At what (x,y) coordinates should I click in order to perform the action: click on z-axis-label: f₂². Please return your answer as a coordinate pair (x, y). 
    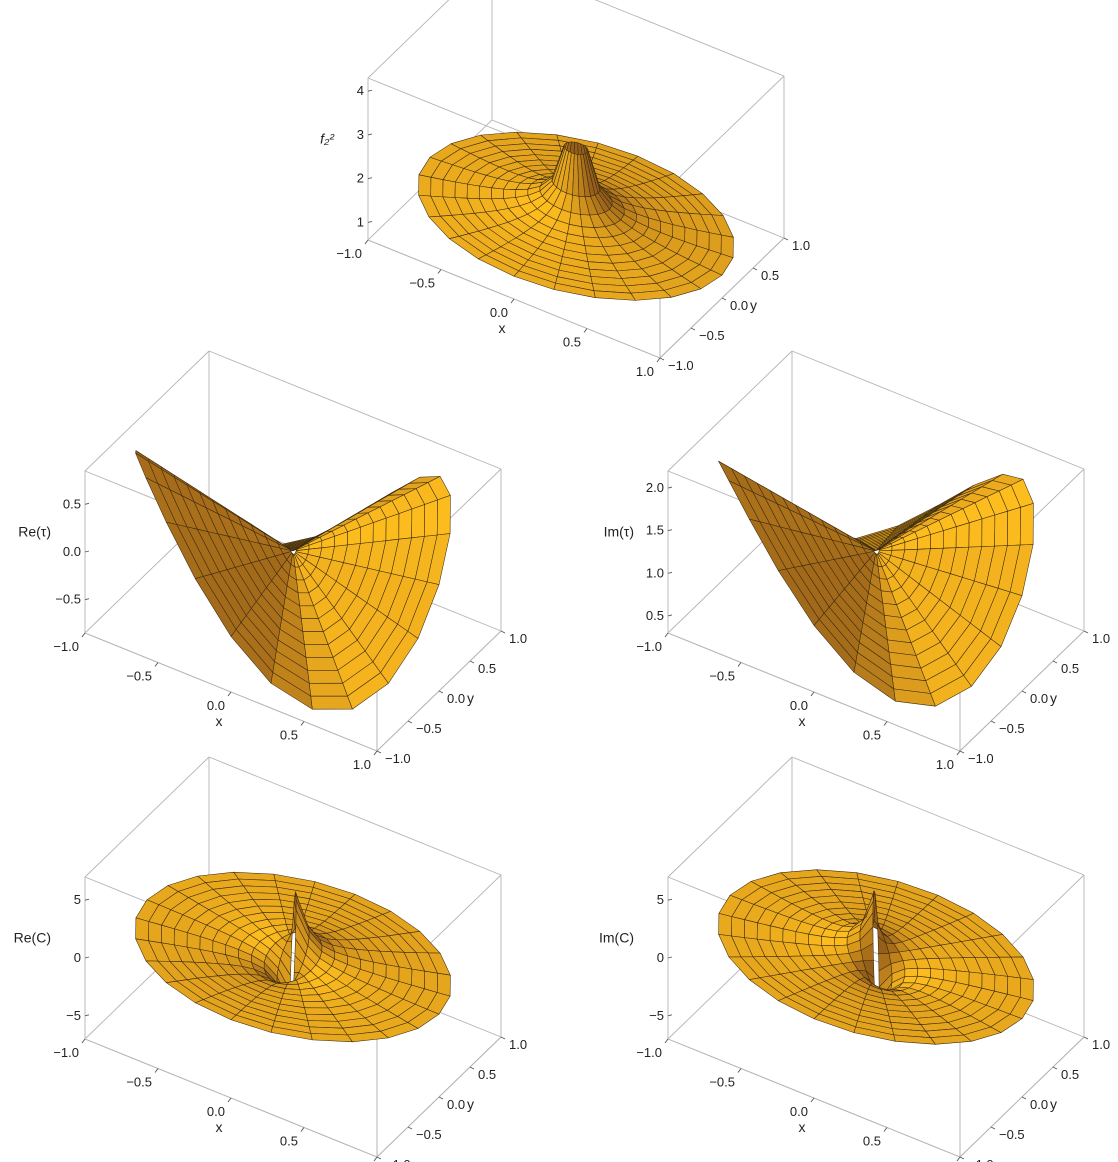
    Looking at the image, I should click on (327, 139).